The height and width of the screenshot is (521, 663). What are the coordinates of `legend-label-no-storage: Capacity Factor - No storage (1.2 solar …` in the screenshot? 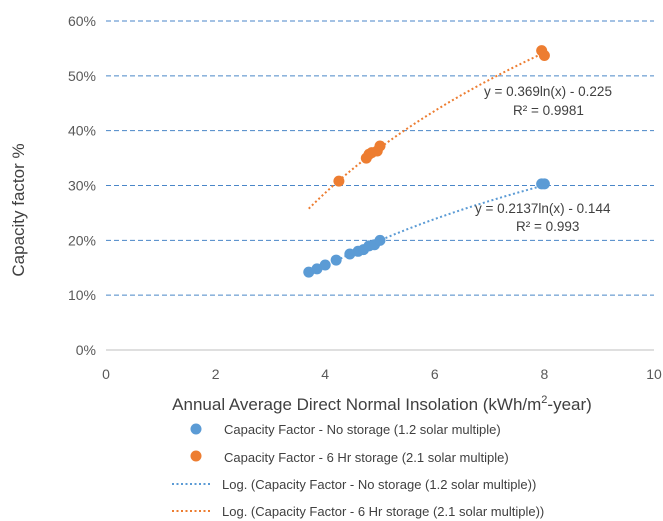 It's located at (362, 429).